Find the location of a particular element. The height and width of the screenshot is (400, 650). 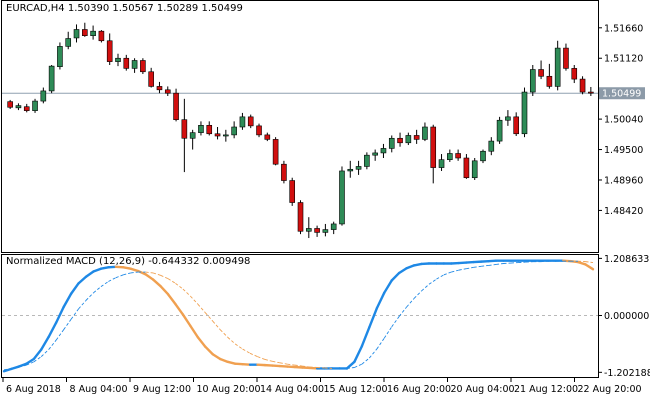

price-tick-label: 1.48960 is located at coordinates (623, 180).